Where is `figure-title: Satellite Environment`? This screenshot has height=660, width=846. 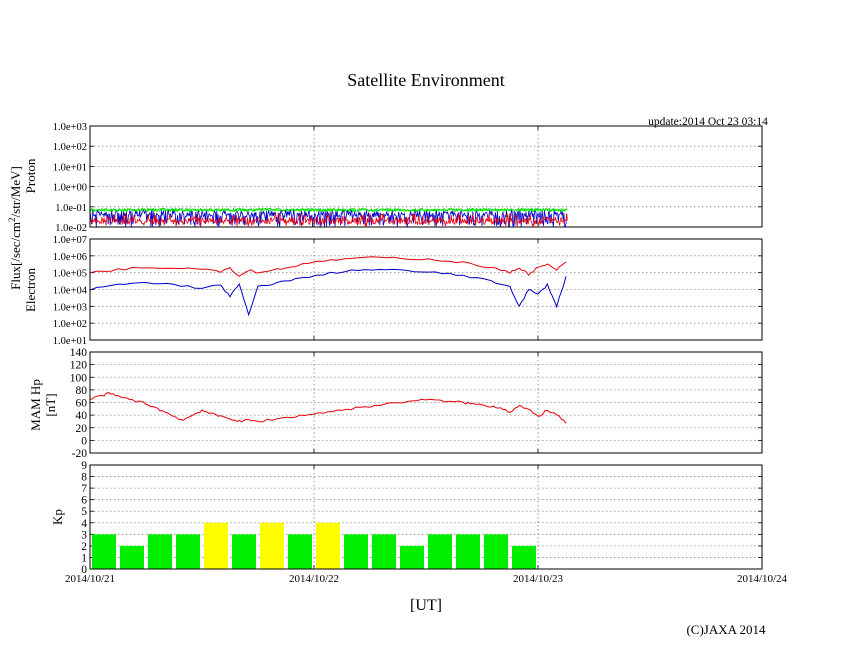 figure-title: Satellite Environment is located at coordinates (425, 80).